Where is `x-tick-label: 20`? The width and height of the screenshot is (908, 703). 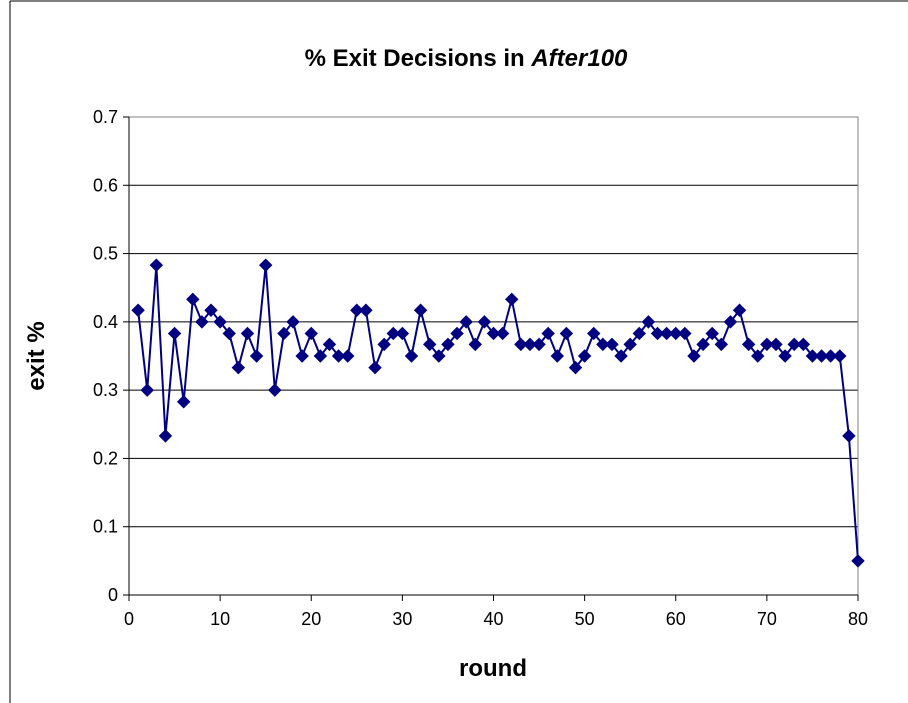 x-tick-label: 20 is located at coordinates (311, 619).